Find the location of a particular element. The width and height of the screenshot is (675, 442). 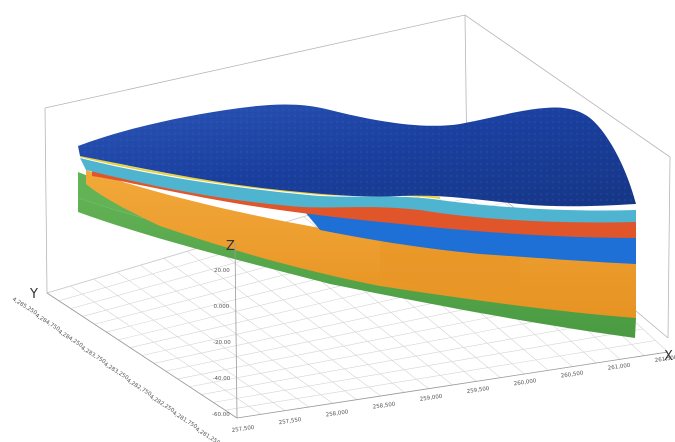

layer-orange-red is located at coordinates (364, 203).